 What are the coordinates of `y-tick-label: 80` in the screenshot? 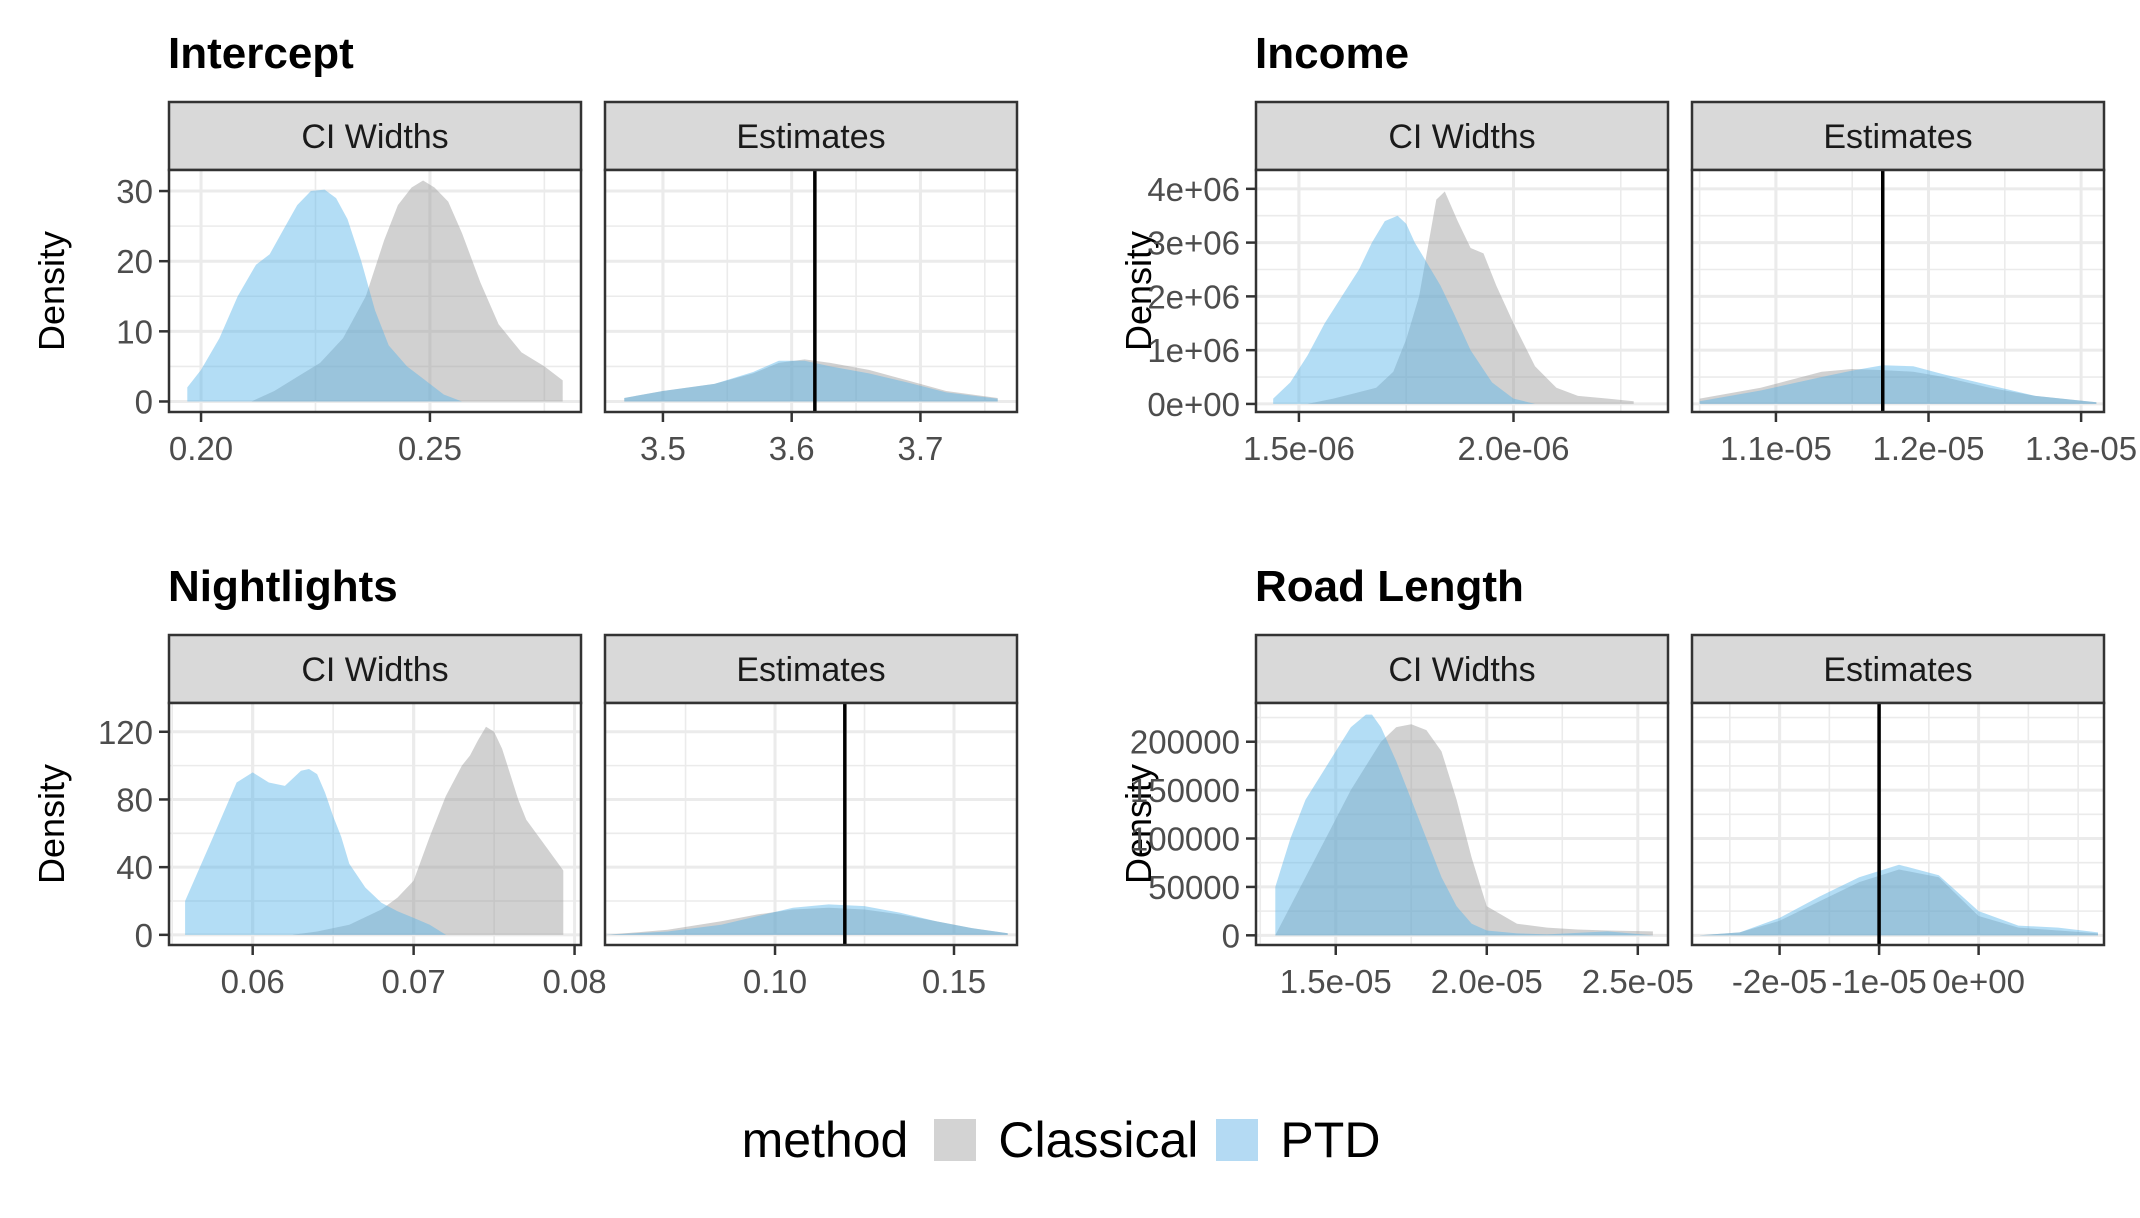 It's located at (134, 799).